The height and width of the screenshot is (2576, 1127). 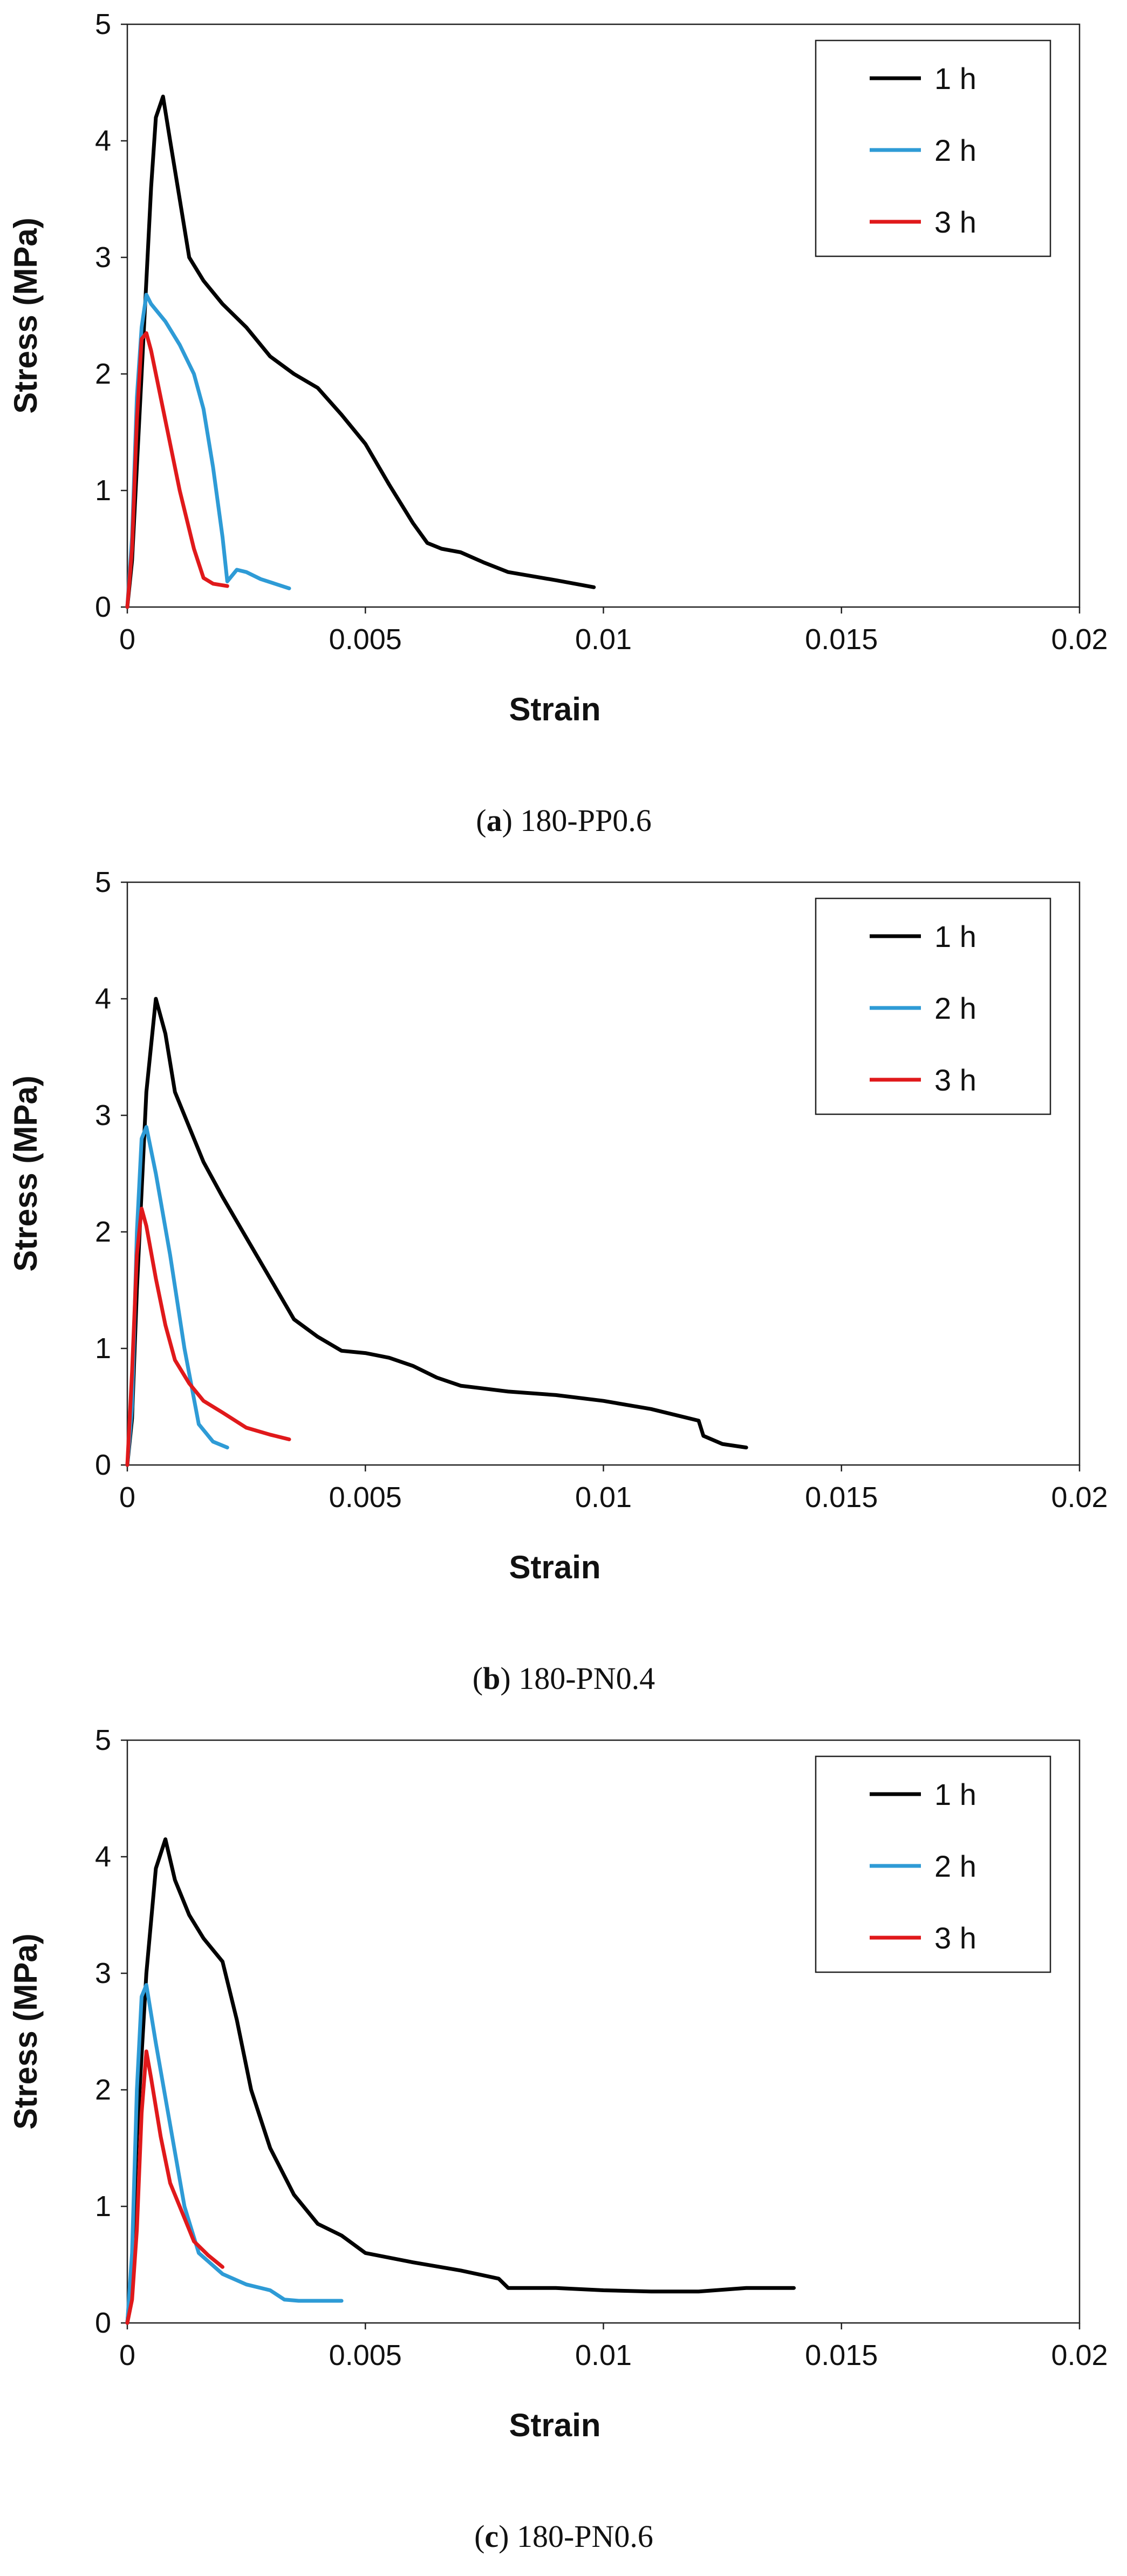 I want to click on panel-caption: (b) 180-PN0.4, so click(x=564, y=1678).